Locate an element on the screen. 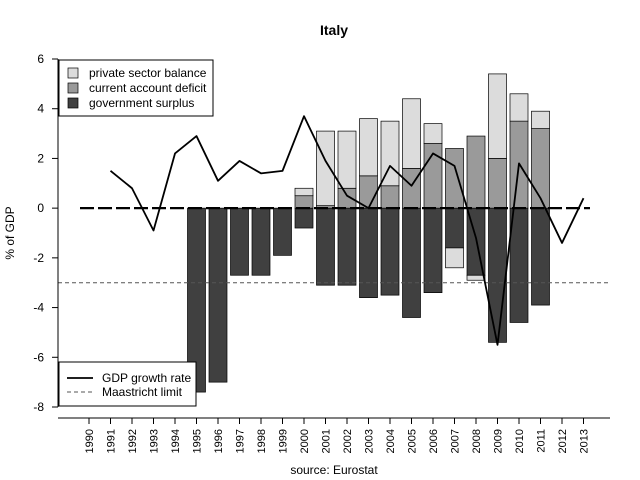 The height and width of the screenshot is (480, 640). y-tick-label--4: -4 is located at coordinates (38, 308).